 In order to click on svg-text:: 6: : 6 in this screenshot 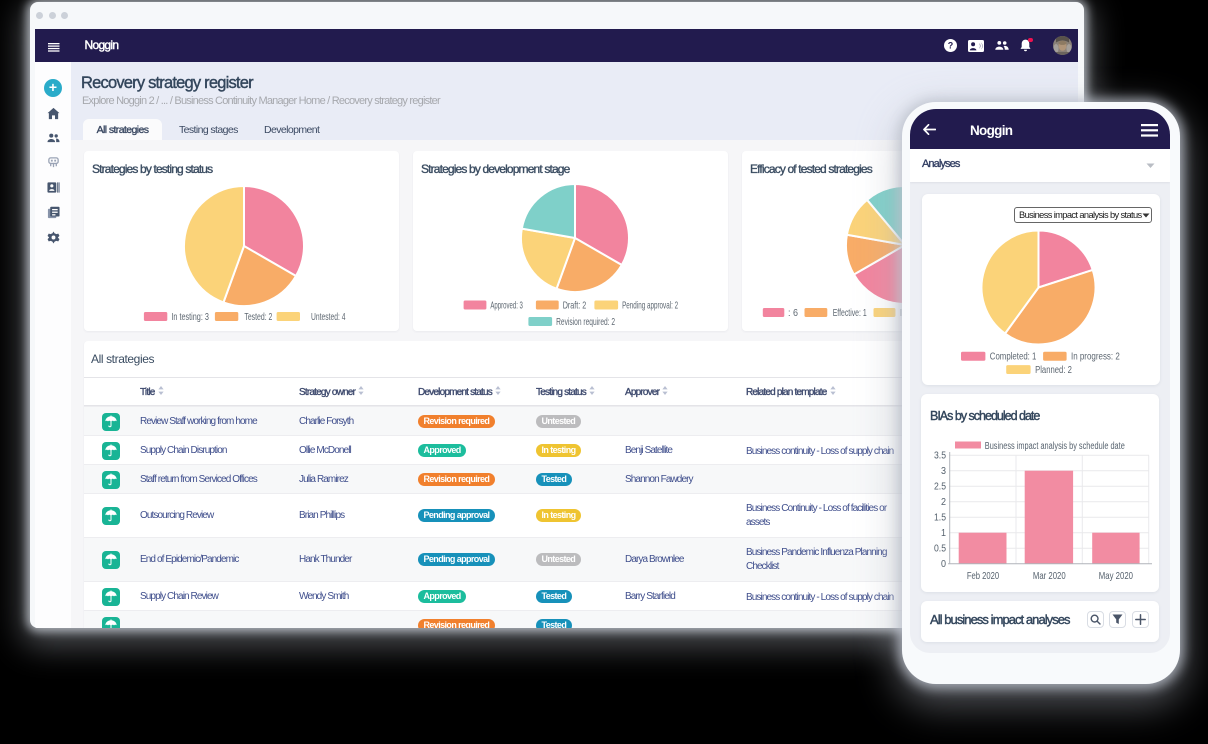, I will do `click(793, 313)`.